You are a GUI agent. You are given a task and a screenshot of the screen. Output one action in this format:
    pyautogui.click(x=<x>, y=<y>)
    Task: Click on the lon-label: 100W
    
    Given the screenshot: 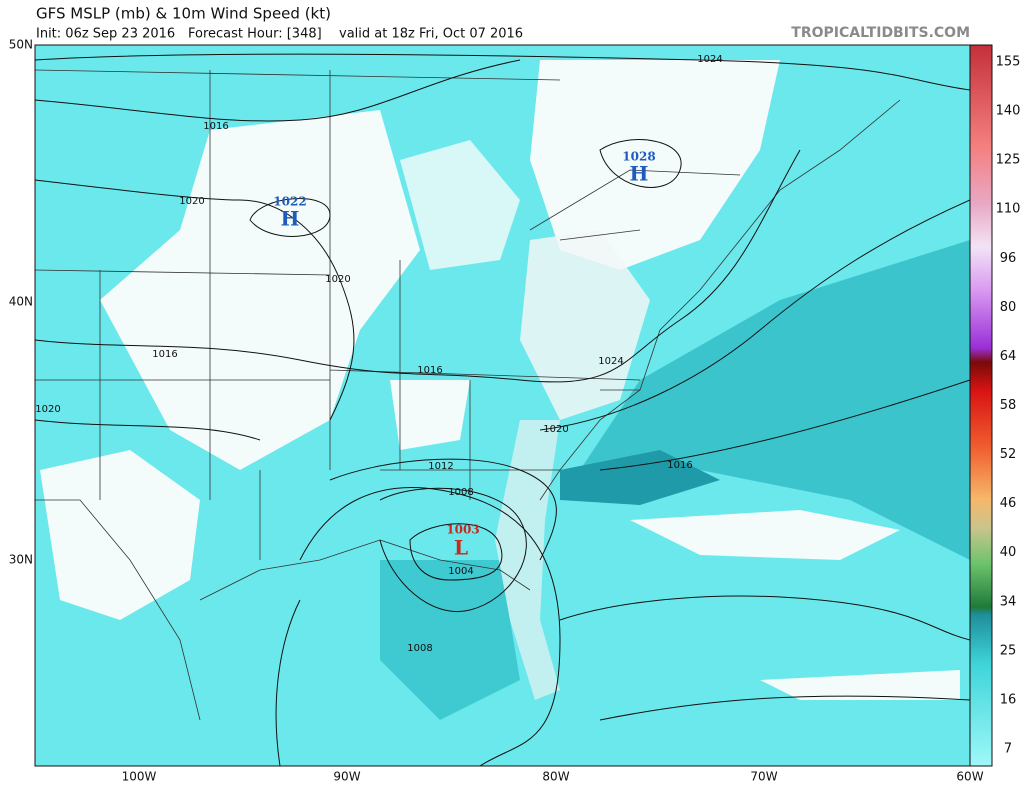 What is the action you would take?
    pyautogui.click(x=139, y=777)
    